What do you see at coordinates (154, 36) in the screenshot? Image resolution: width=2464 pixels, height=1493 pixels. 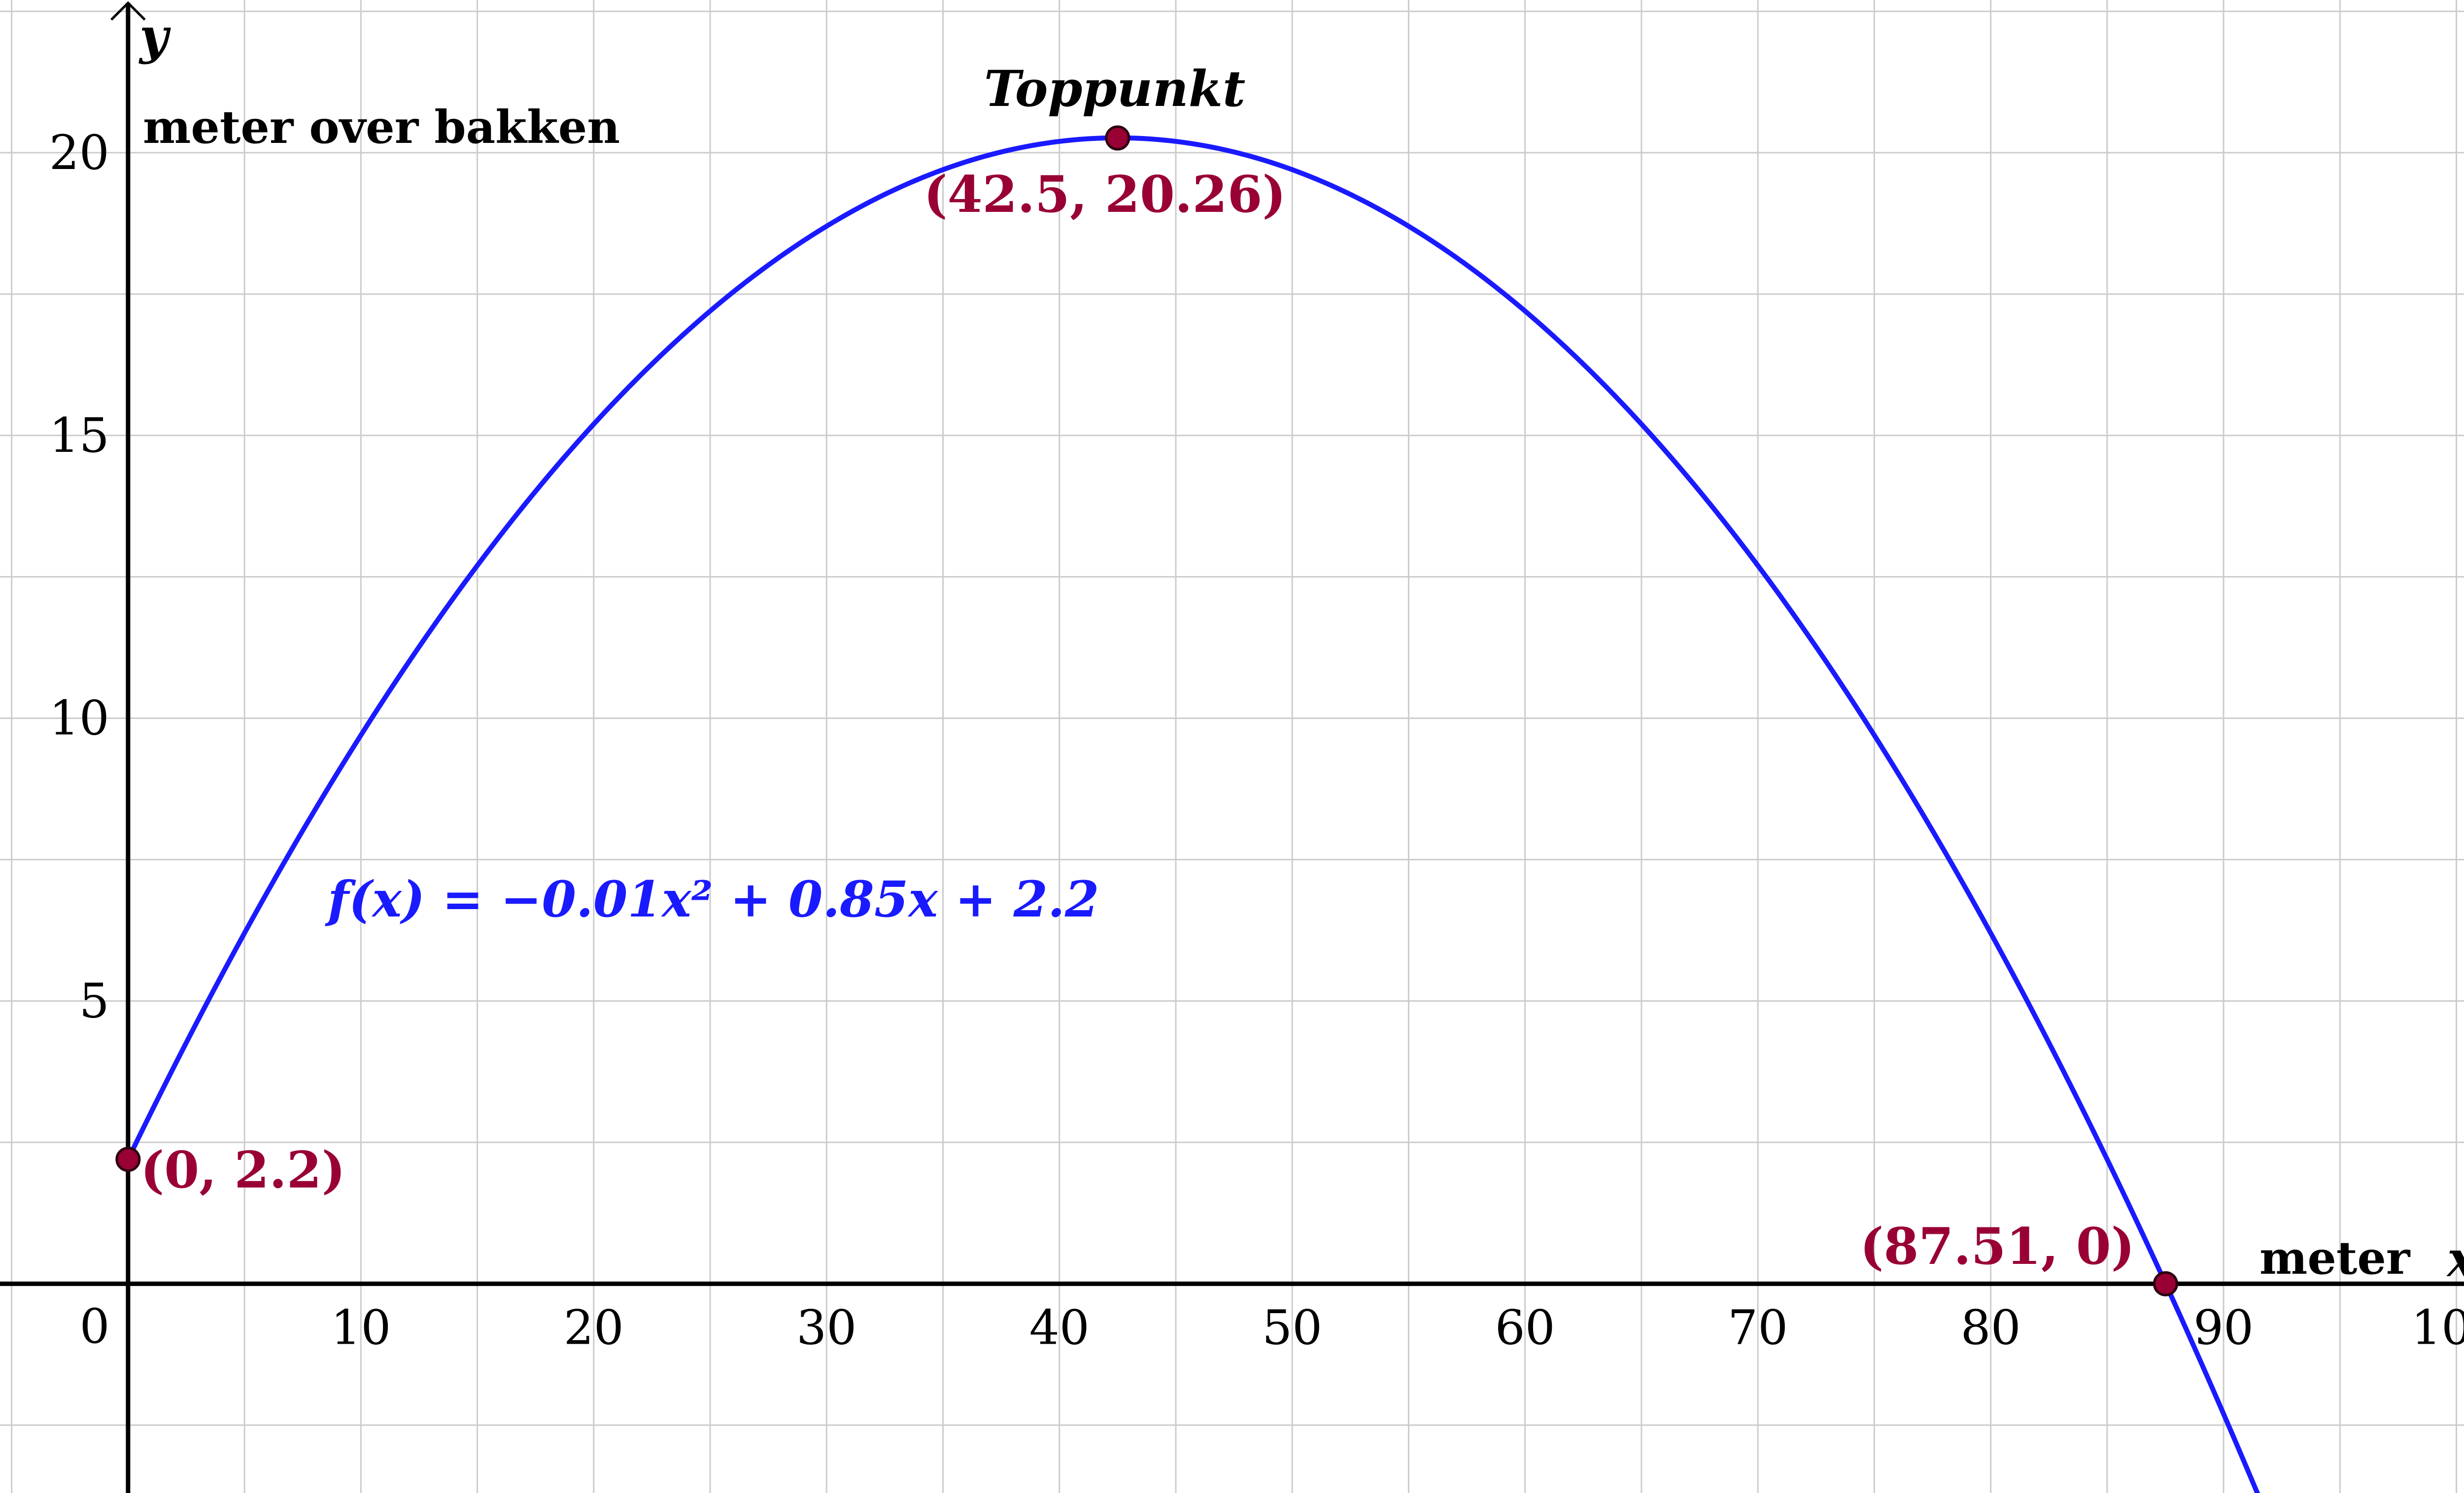 I see `y-axis-letter: y` at bounding box center [154, 36].